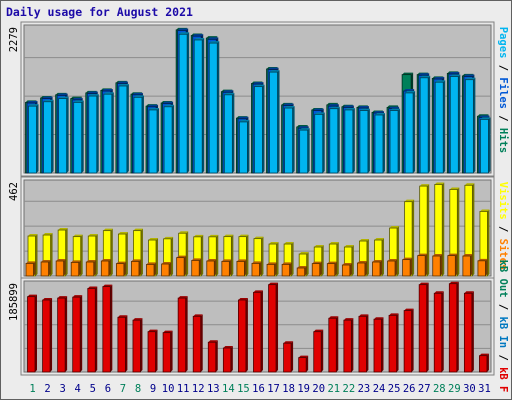 This screenshot has height=400, width=512. Describe the element at coordinates (243, 389) in the screenshot. I see `day-label: 15` at that location.